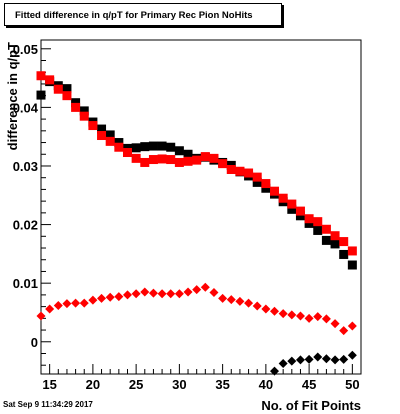  Describe the element at coordinates (179, 384) in the screenshot. I see `x-tick-label: 30` at that location.